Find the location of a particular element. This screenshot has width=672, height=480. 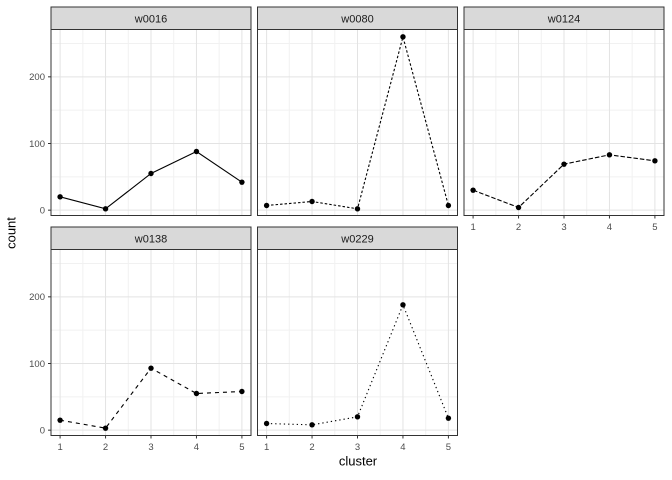

facet-w0124: w0124 1 2 3 4 5 is located at coordinates (564, 119).